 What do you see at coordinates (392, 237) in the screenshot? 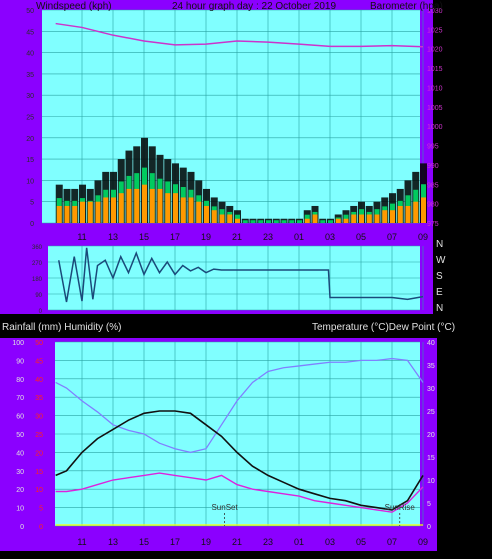
I see `wind-x-tick-label: 07` at bounding box center [392, 237].